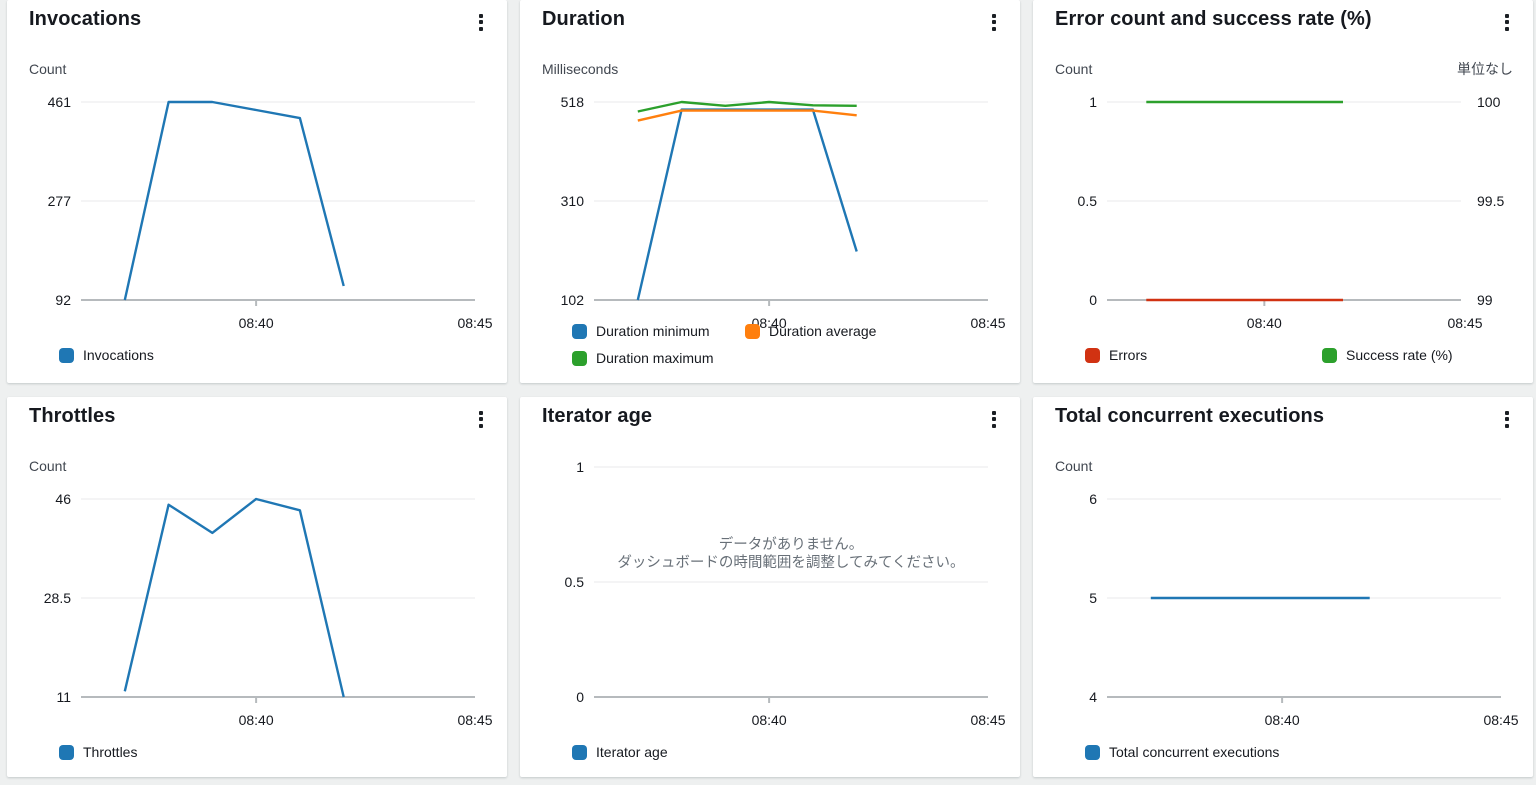 The width and height of the screenshot is (1536, 785). I want to click on legend-label: Total concurrent executions, so click(1194, 752).